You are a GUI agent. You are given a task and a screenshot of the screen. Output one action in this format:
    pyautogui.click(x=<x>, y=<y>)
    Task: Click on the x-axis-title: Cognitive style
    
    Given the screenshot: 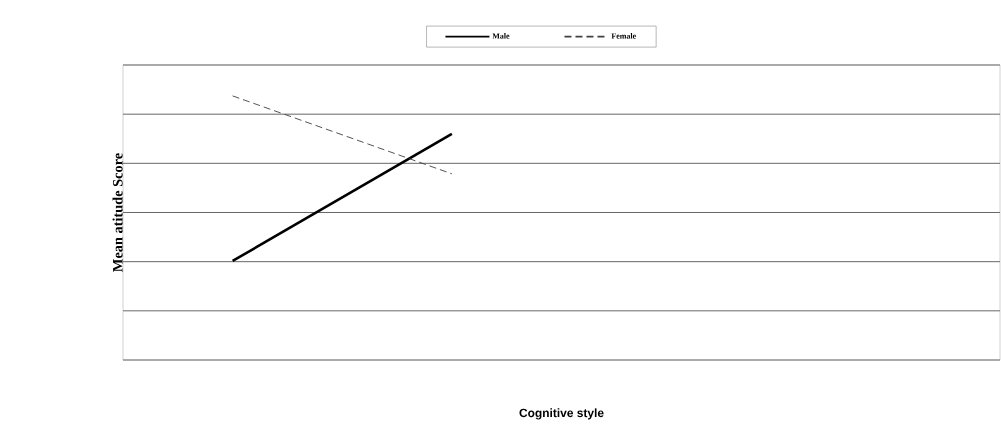 What is the action you would take?
    pyautogui.click(x=561, y=414)
    